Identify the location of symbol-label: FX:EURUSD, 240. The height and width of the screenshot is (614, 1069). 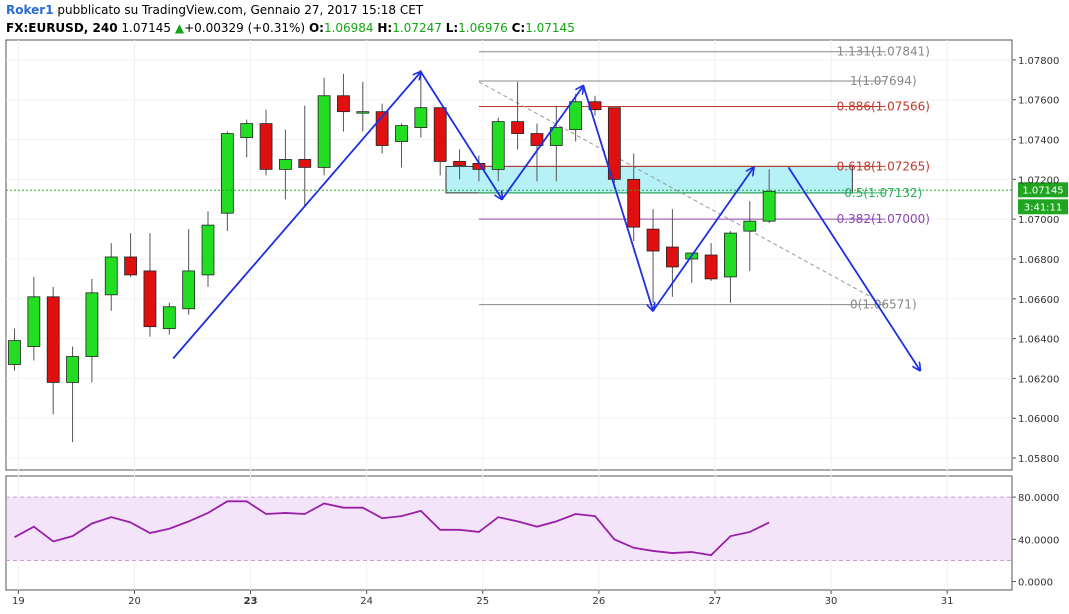
(62, 28).